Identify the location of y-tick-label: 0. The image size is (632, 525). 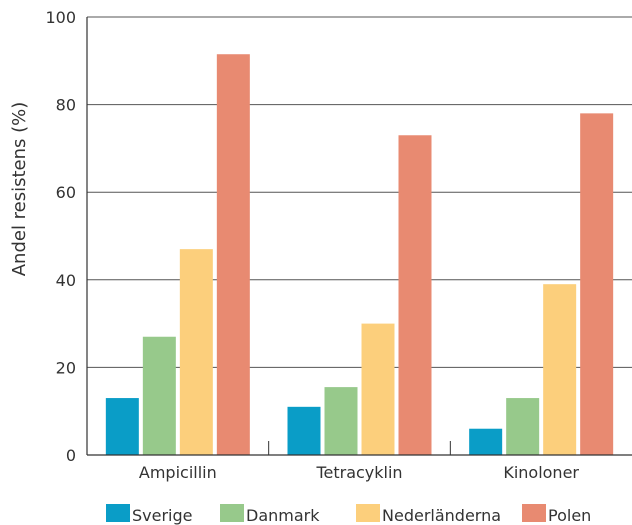
(71, 455).